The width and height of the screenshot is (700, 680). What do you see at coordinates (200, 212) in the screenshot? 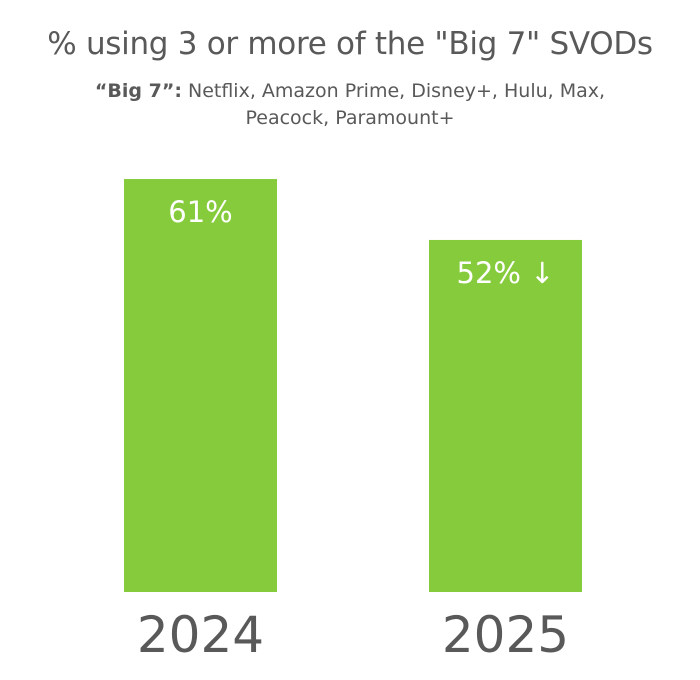
I see `value-label-2024: 61%` at bounding box center [200, 212].